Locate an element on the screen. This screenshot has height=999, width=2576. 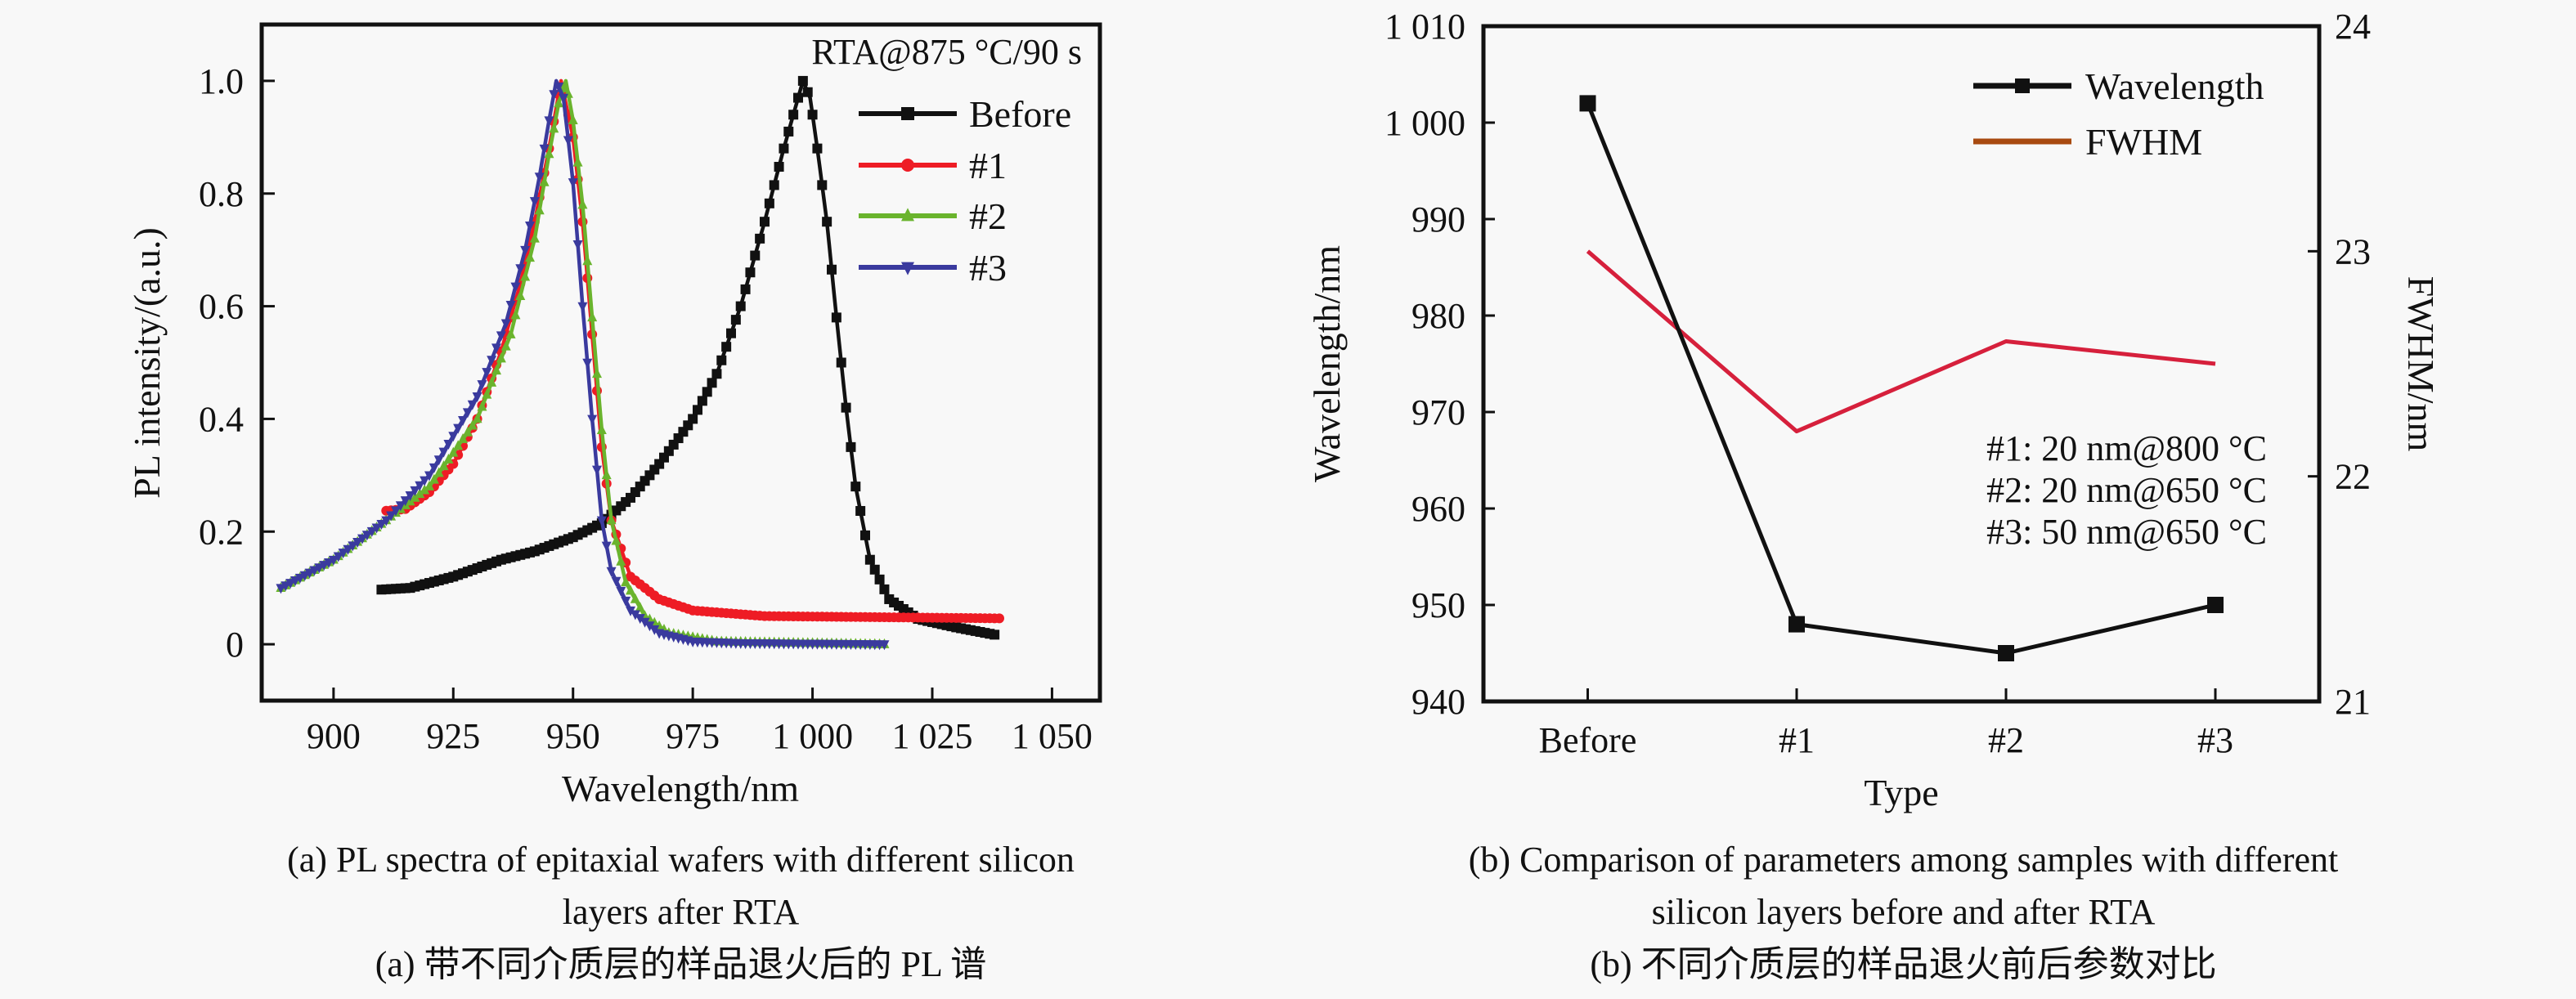
chart-b-legend-label: Wavelength is located at coordinates (2174, 86).